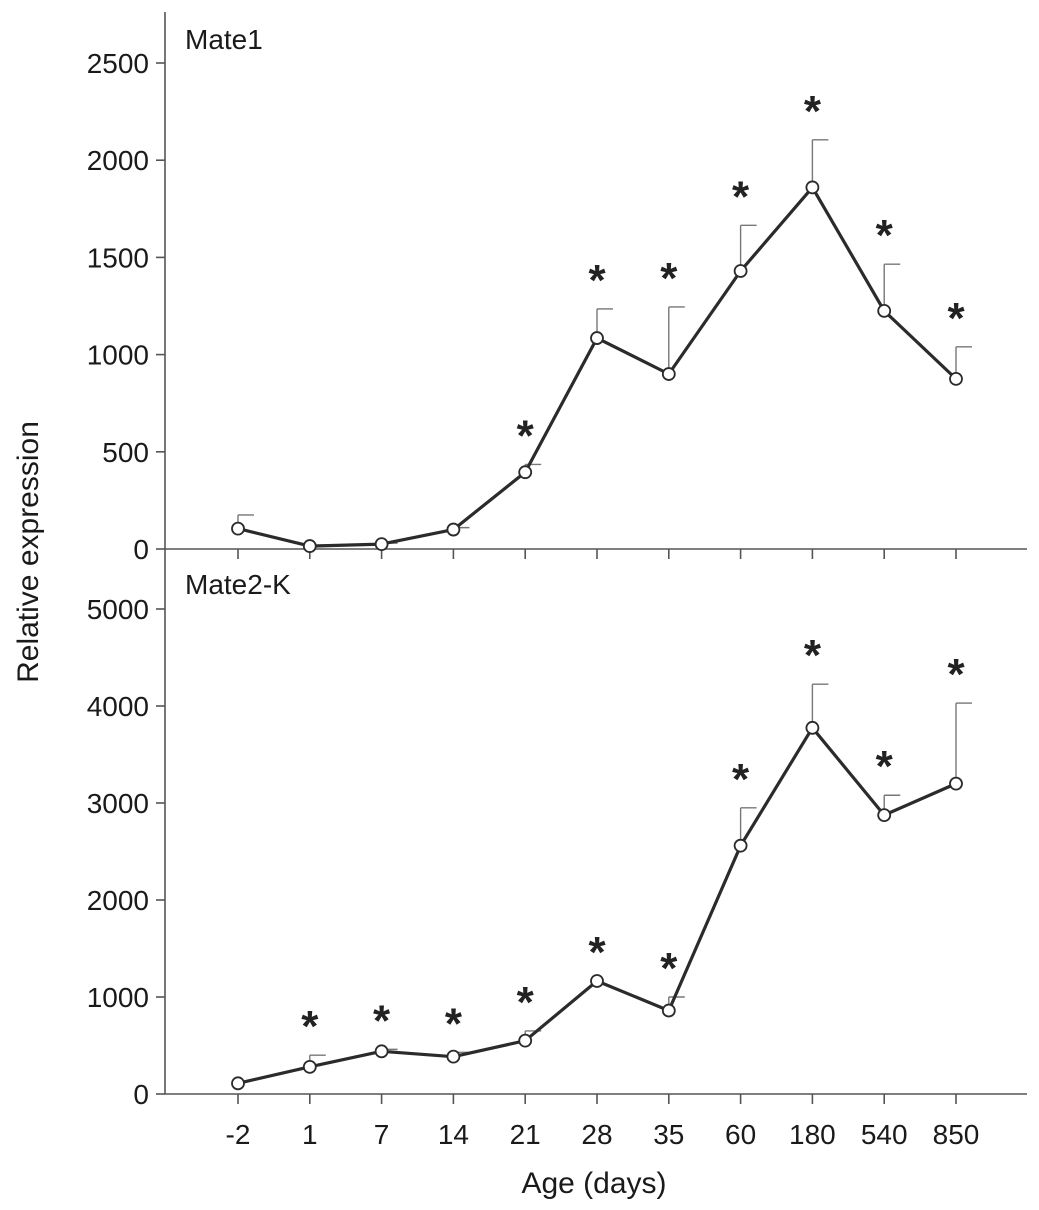  What do you see at coordinates (224, 39) in the screenshot?
I see `panel-label: Mate1` at bounding box center [224, 39].